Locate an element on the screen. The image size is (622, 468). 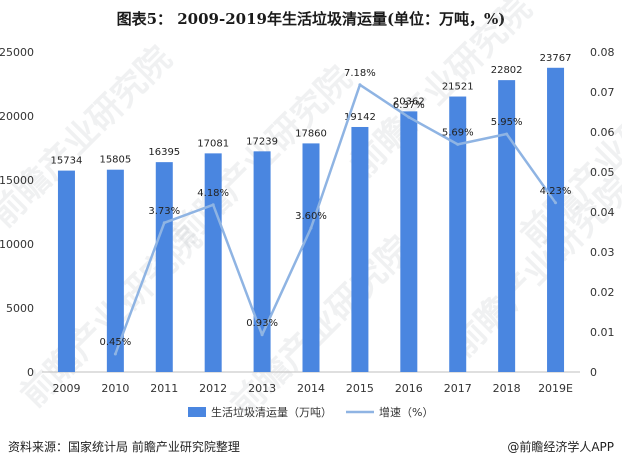
bar-value-label: 20362 is located at coordinates (409, 101).